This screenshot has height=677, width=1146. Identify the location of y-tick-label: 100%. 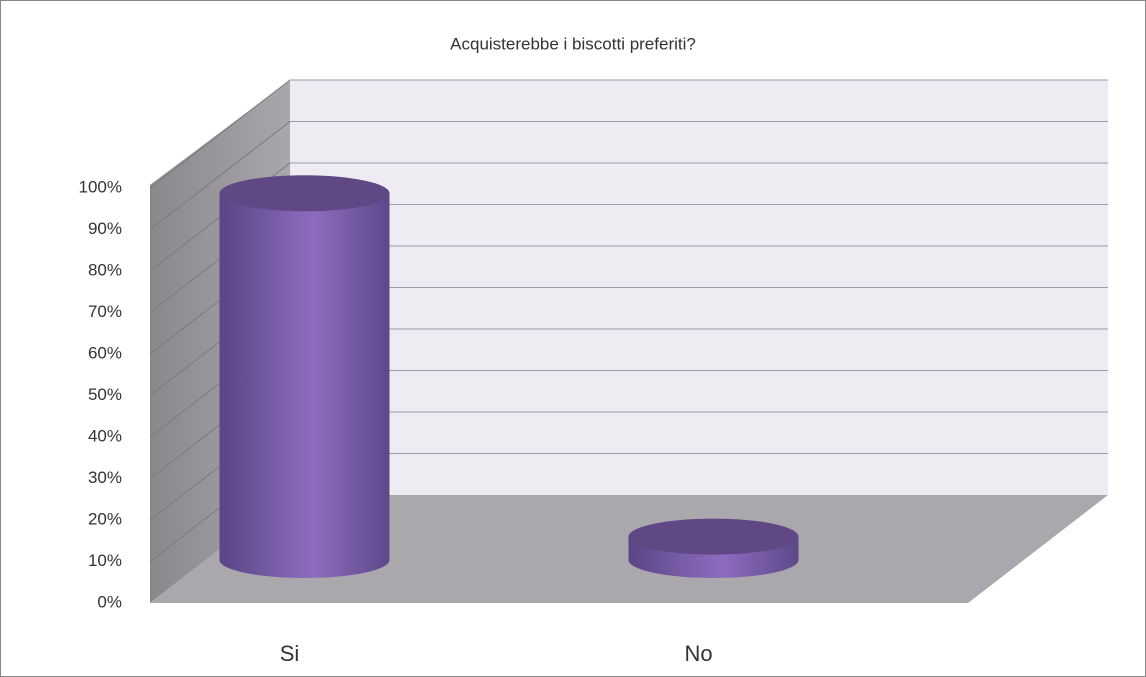
(100, 186).